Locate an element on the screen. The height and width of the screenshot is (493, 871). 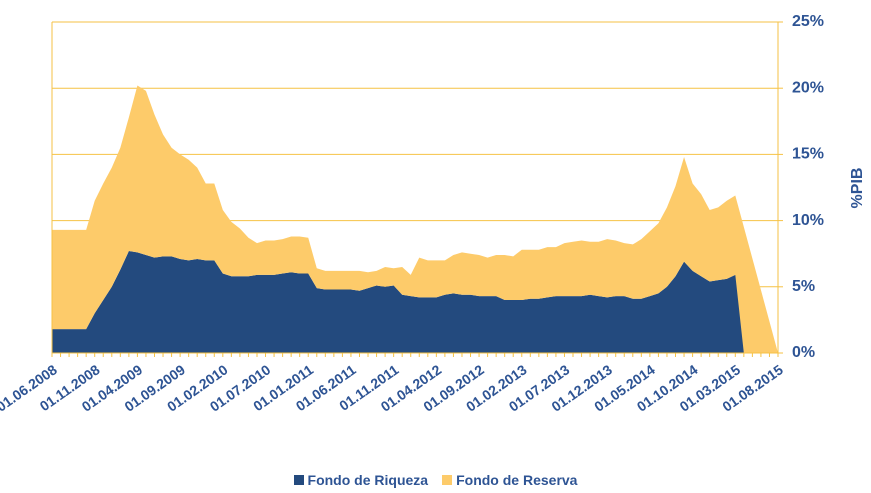
legend-item: Fondo de Reserva is located at coordinates (509, 480).